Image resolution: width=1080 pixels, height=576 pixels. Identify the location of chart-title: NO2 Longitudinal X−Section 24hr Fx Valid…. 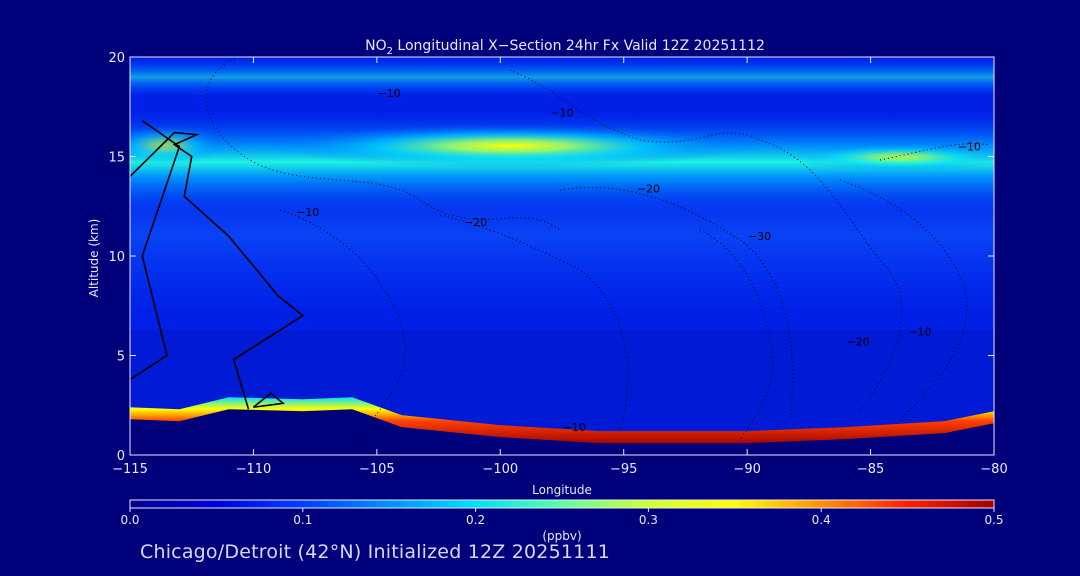
(565, 47).